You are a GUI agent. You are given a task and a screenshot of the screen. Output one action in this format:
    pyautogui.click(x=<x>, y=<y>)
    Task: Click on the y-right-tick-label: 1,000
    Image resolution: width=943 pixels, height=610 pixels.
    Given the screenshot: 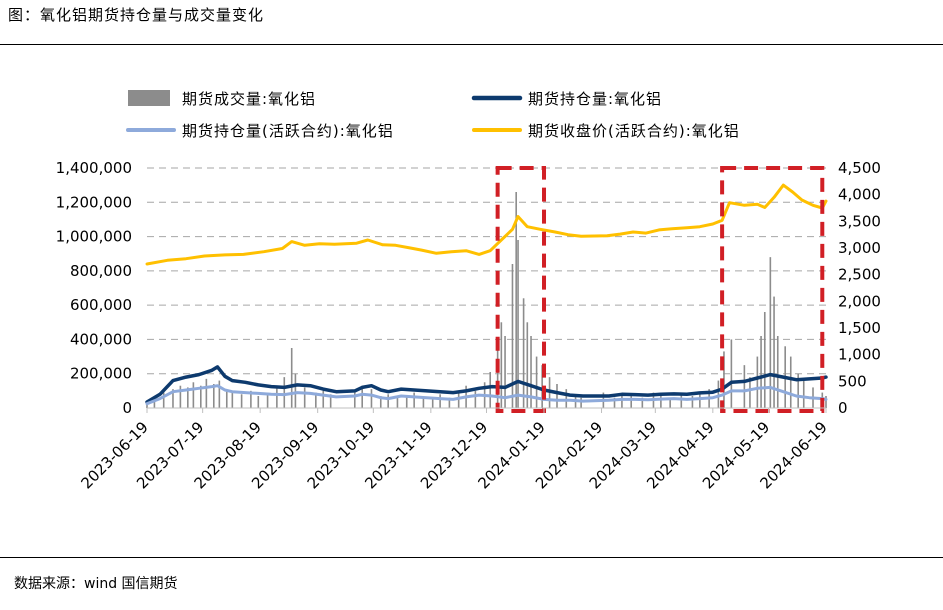 What is the action you would take?
    pyautogui.click(x=859, y=355)
    